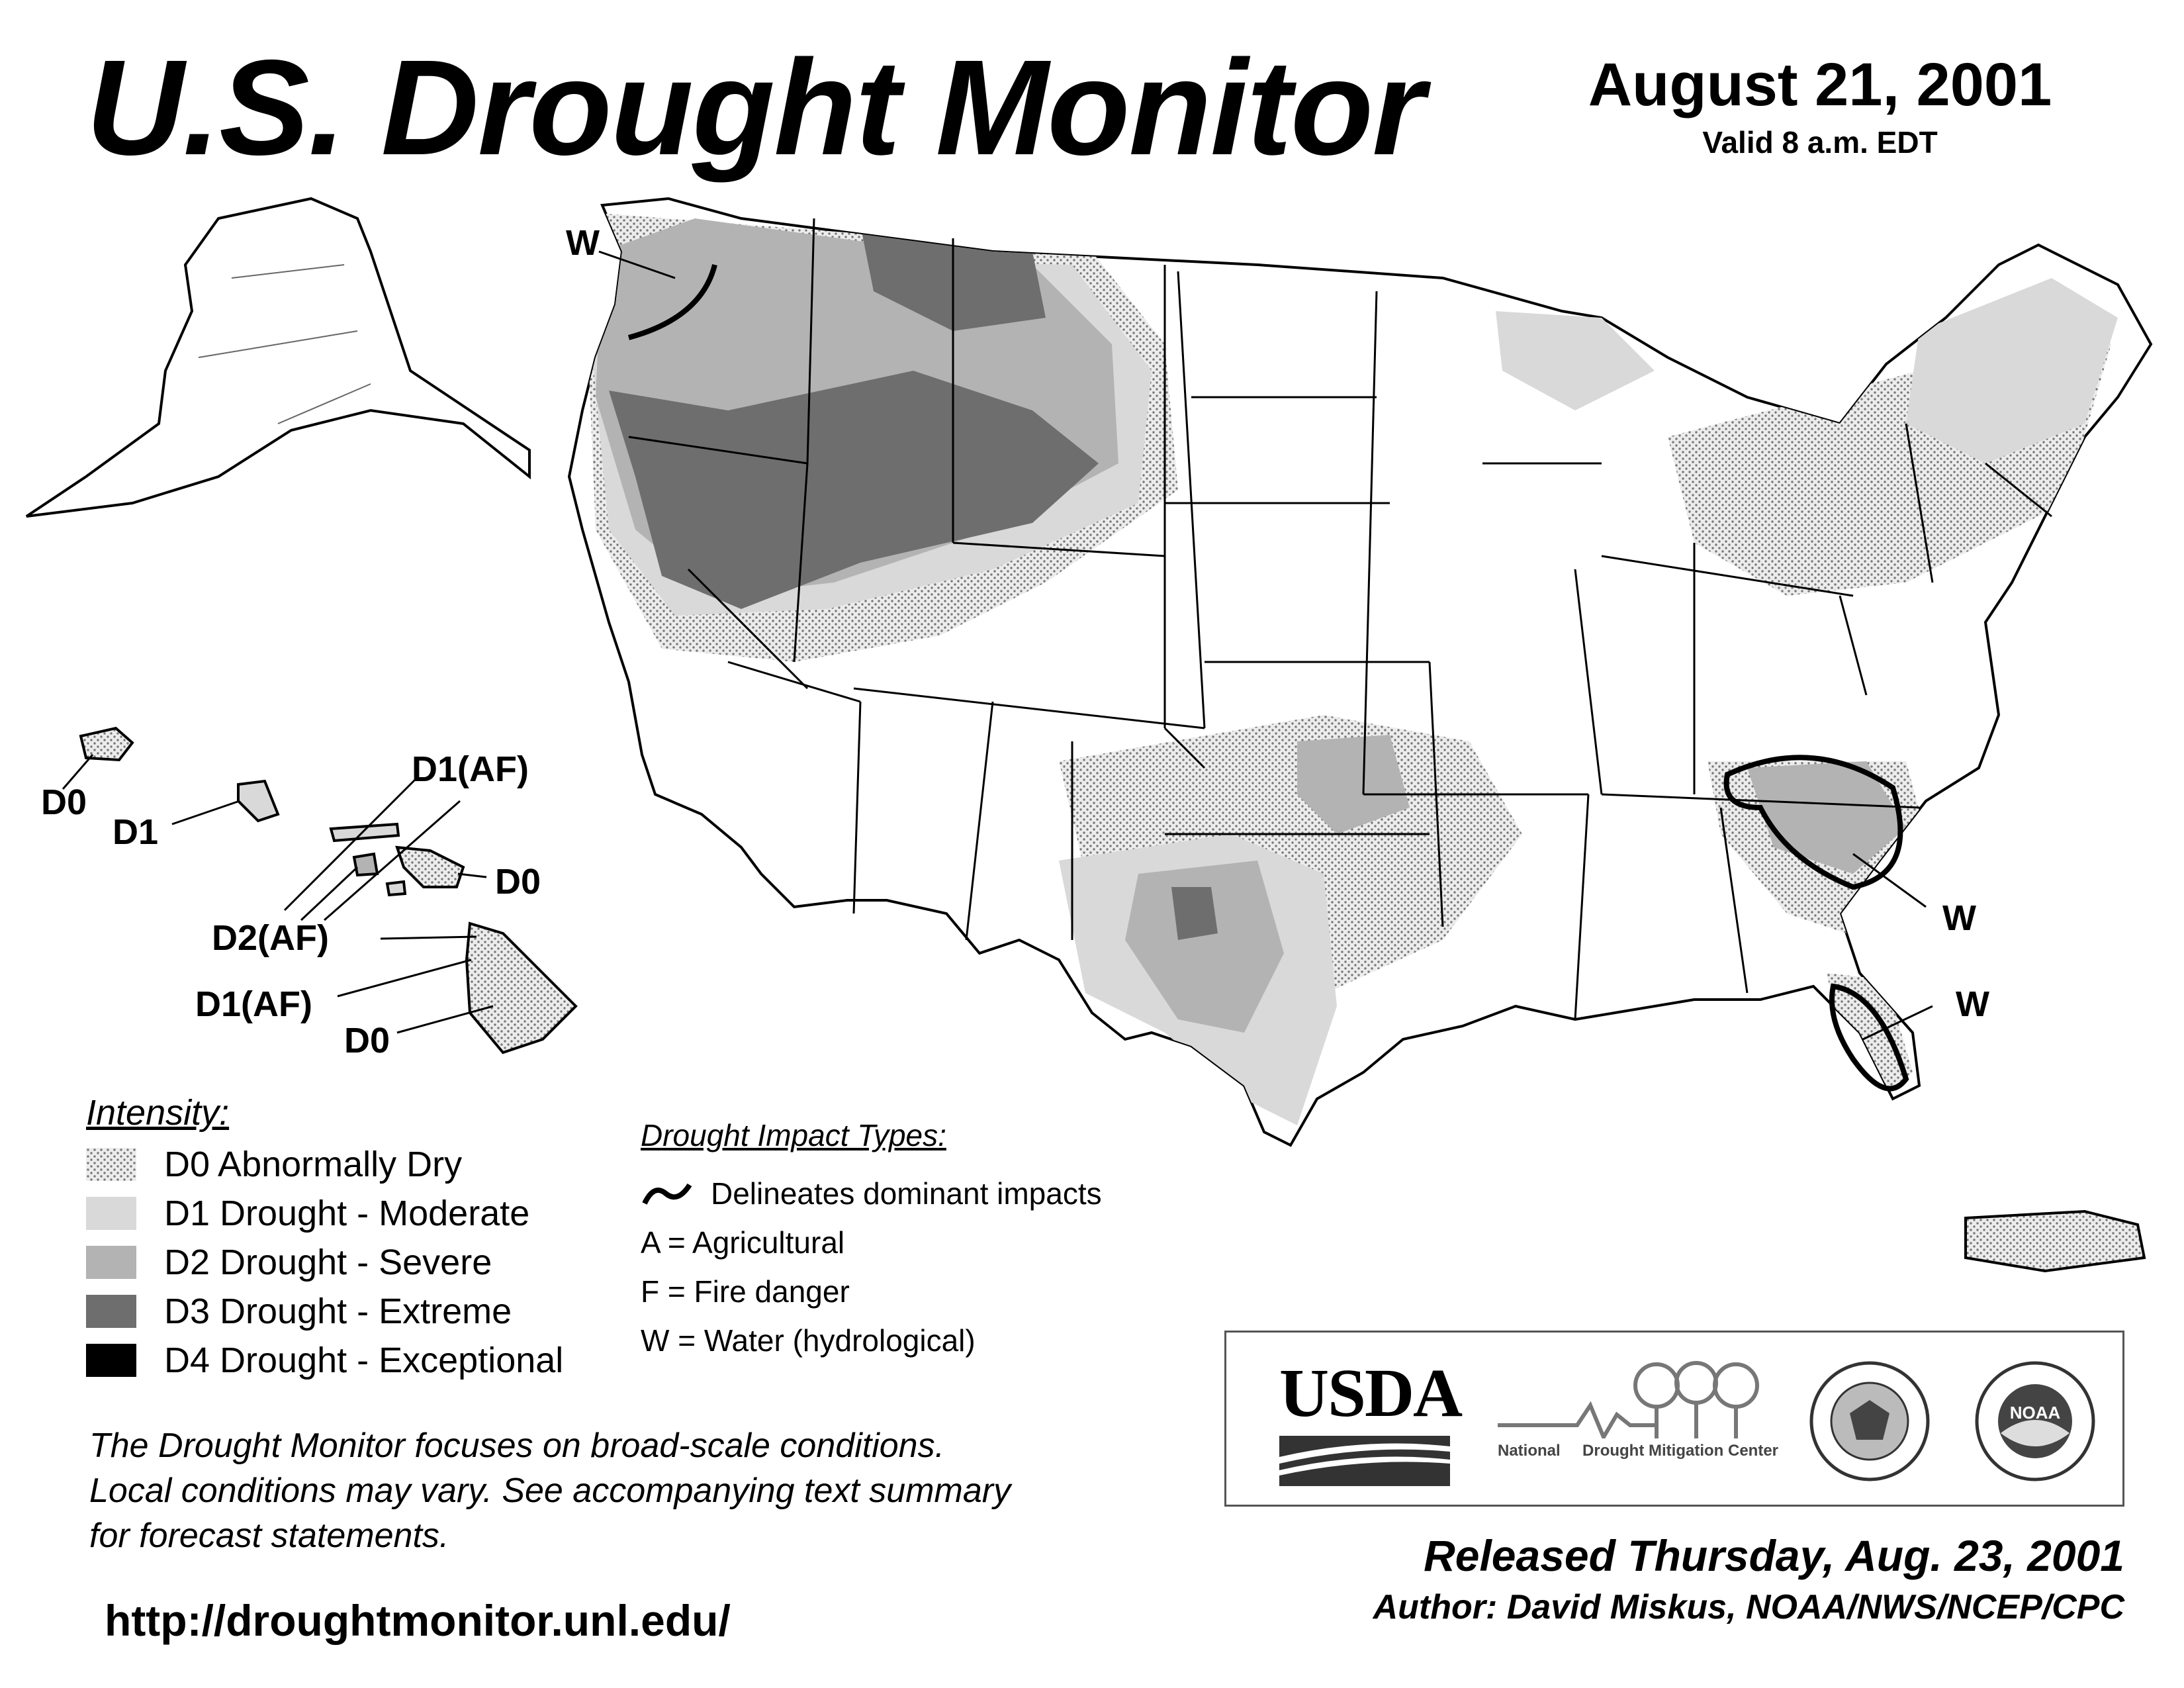 Image resolution: width=2184 pixels, height=1688 pixels. Describe the element at coordinates (667, 1194) in the screenshot. I see `impact-line-icon` at that location.